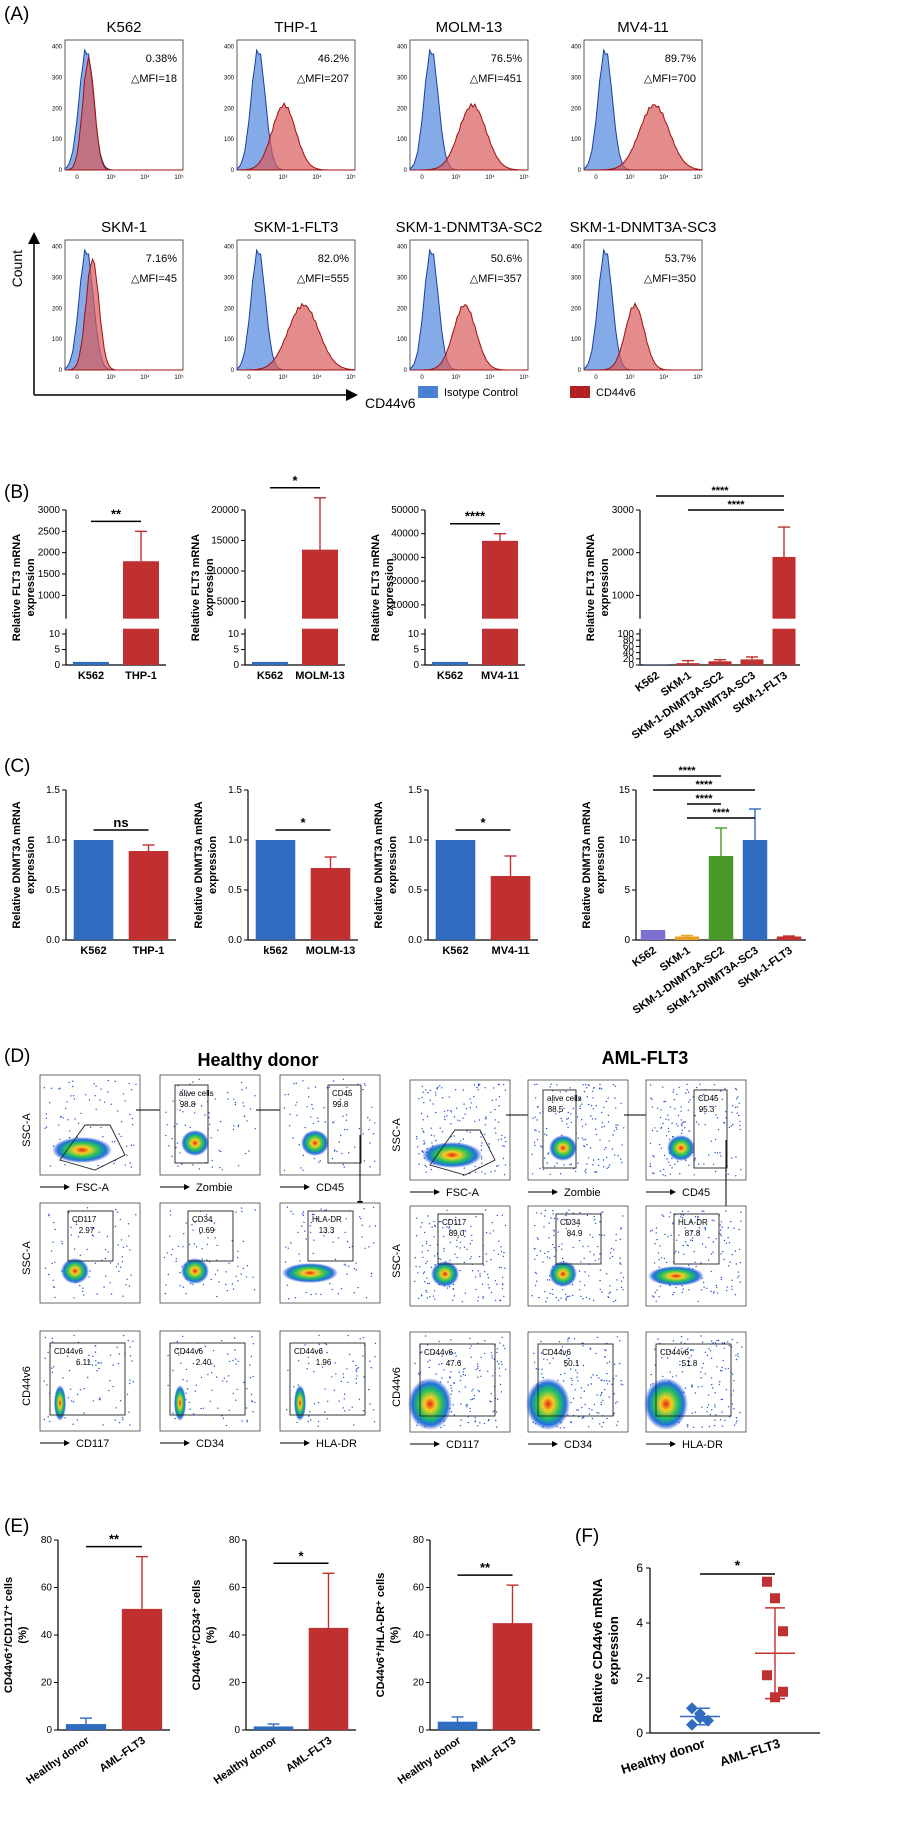 This screenshot has height=1841, width=897. What do you see at coordinates (674, 1352) in the screenshot?
I see `gate-name: CD44v6` at bounding box center [674, 1352].